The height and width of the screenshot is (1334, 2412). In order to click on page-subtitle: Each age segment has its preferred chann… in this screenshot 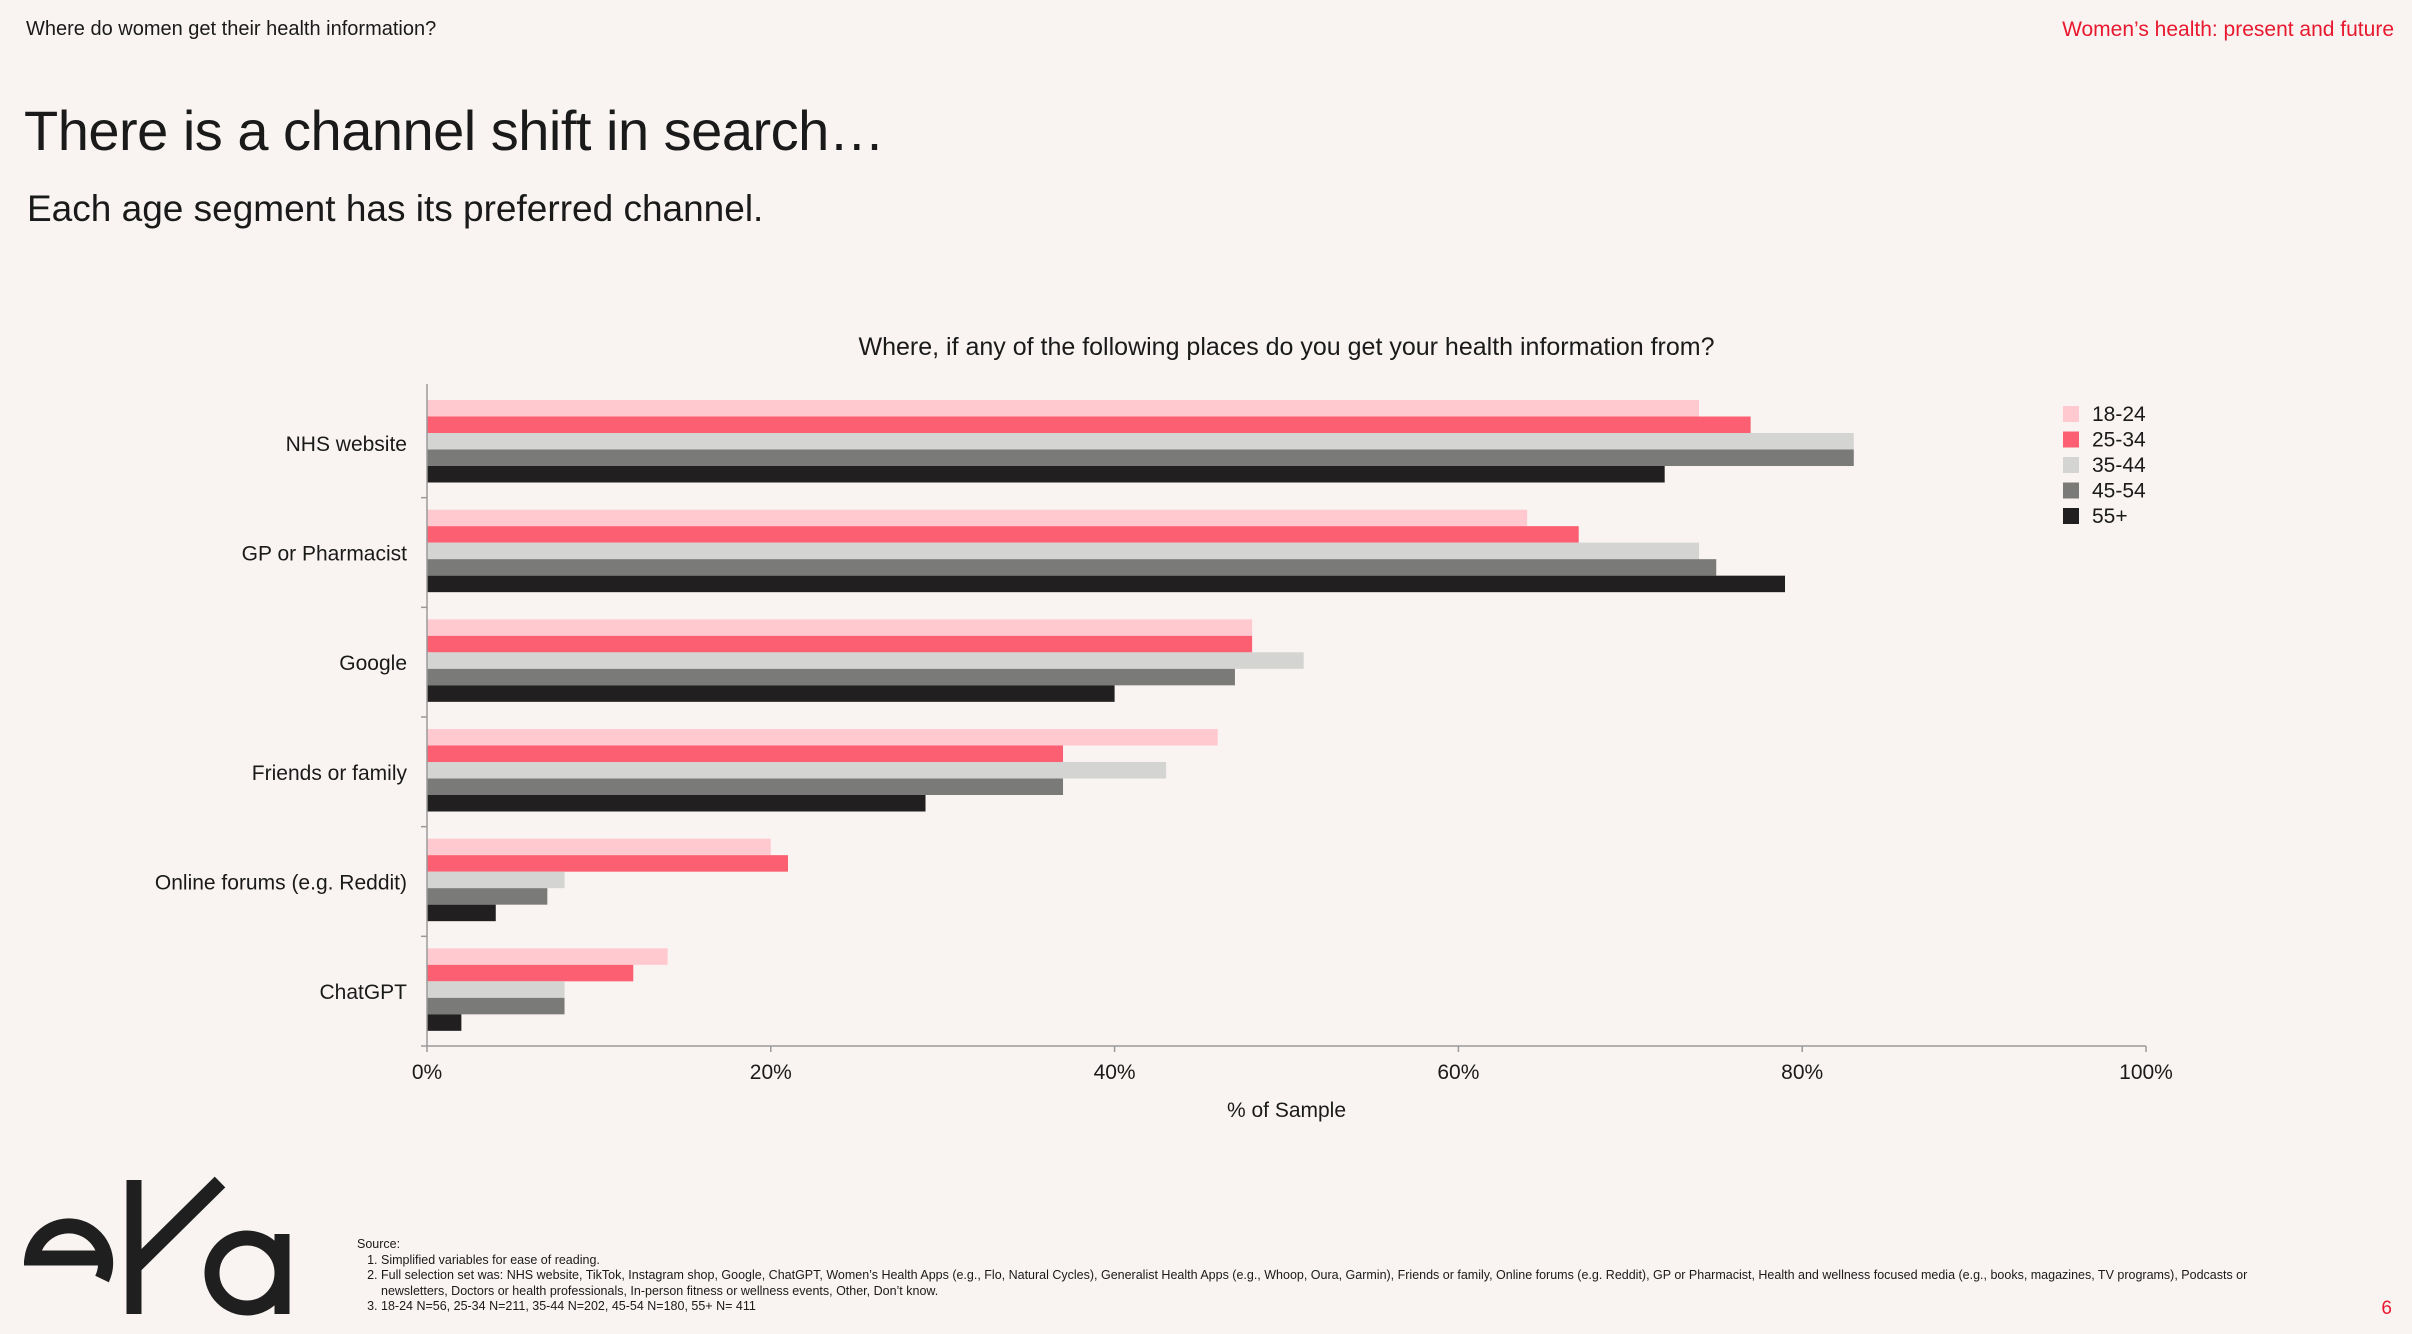, I will do `click(395, 208)`.